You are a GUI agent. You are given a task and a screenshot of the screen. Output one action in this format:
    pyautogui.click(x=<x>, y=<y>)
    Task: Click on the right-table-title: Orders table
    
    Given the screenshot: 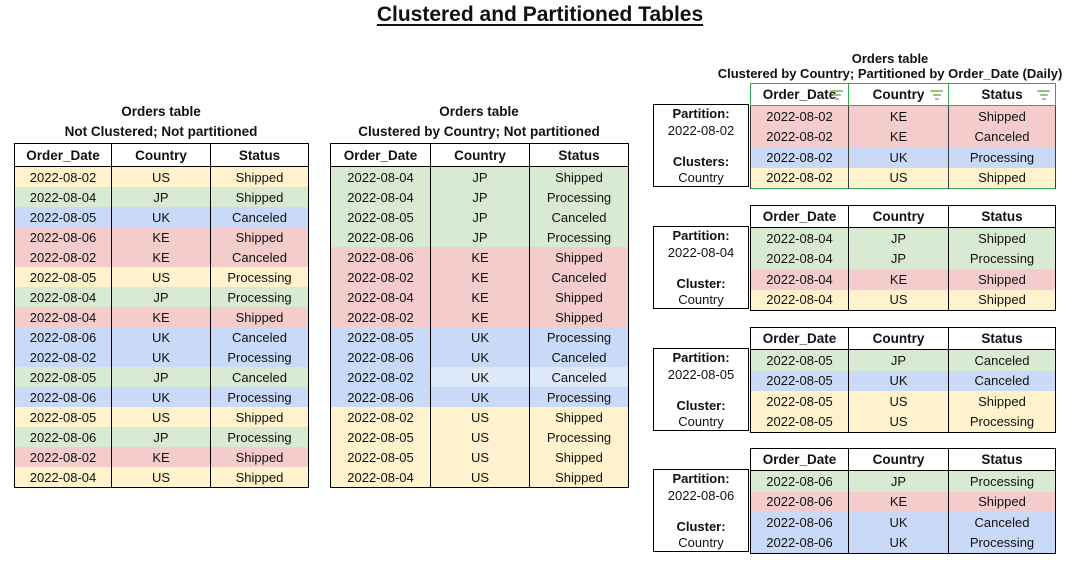 What is the action you would take?
    pyautogui.click(x=890, y=58)
    